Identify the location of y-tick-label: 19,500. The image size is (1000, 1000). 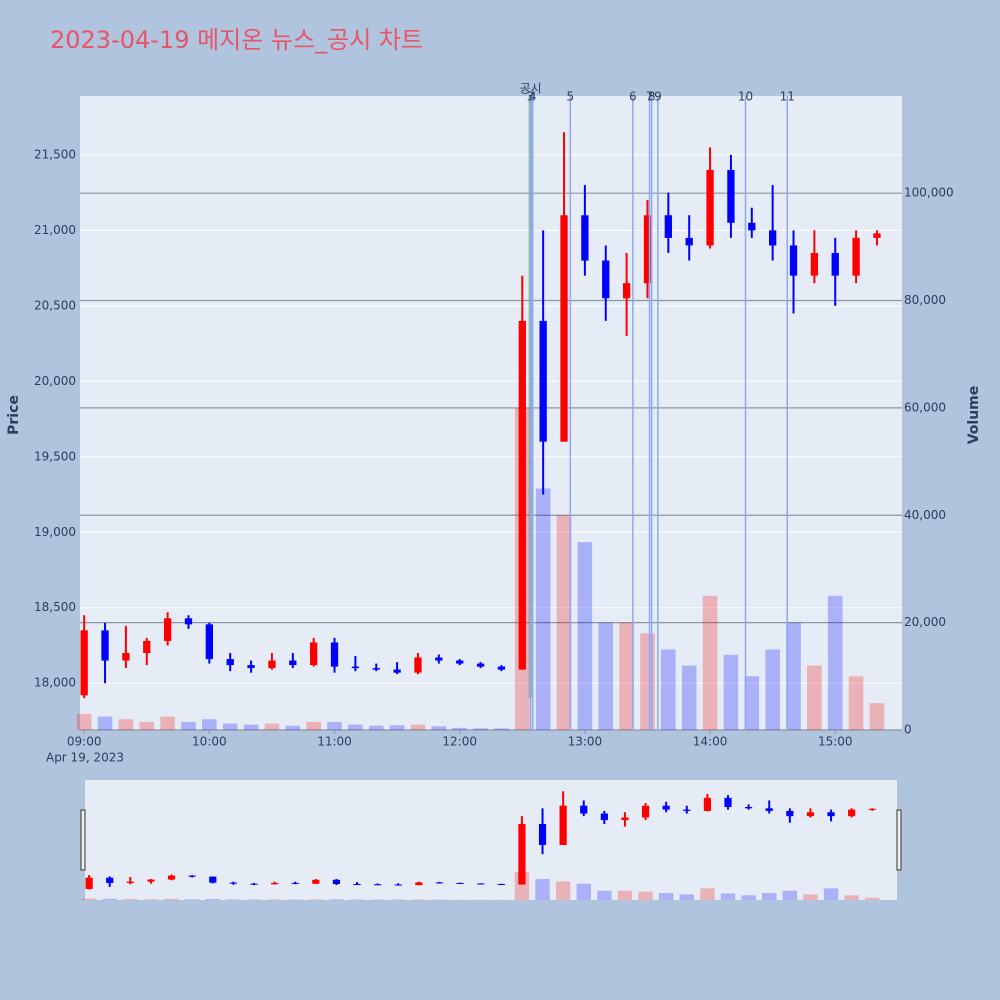
(55, 456).